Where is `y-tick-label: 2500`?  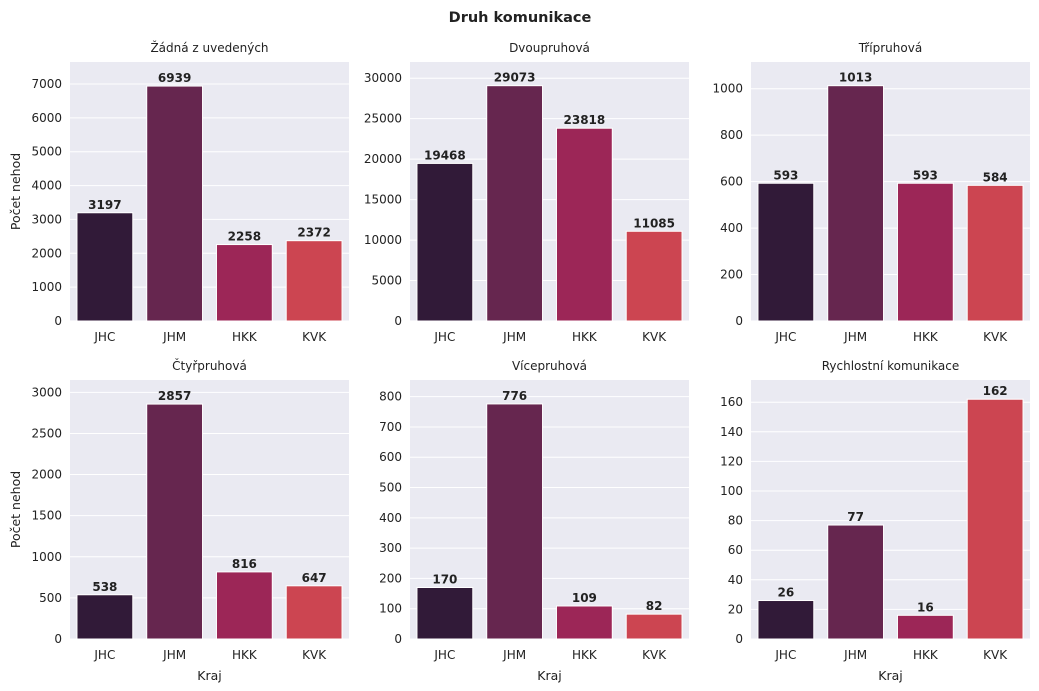
y-tick-label: 2500 is located at coordinates (46, 433).